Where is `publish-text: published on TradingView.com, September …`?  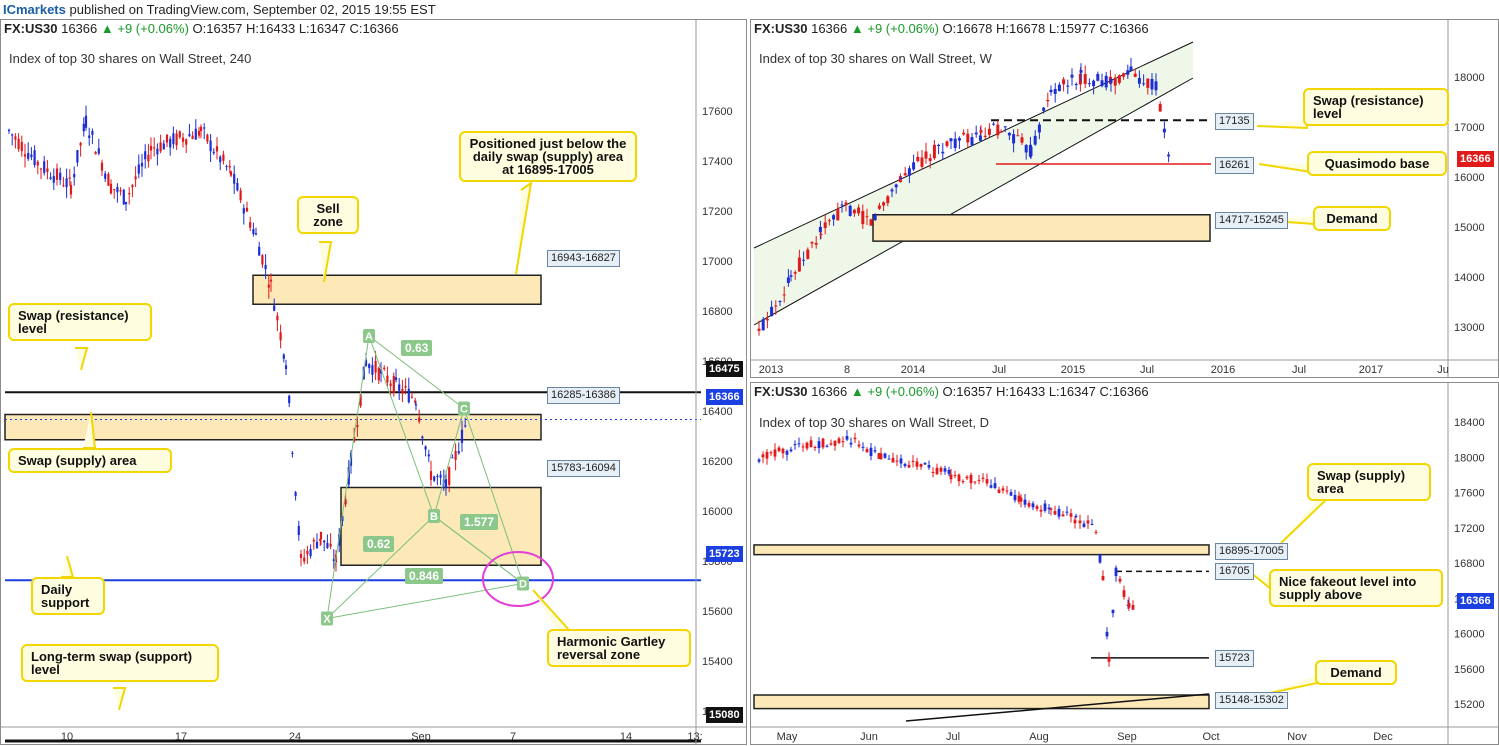
publish-text: published on TradingView.com, September … is located at coordinates (252, 9).